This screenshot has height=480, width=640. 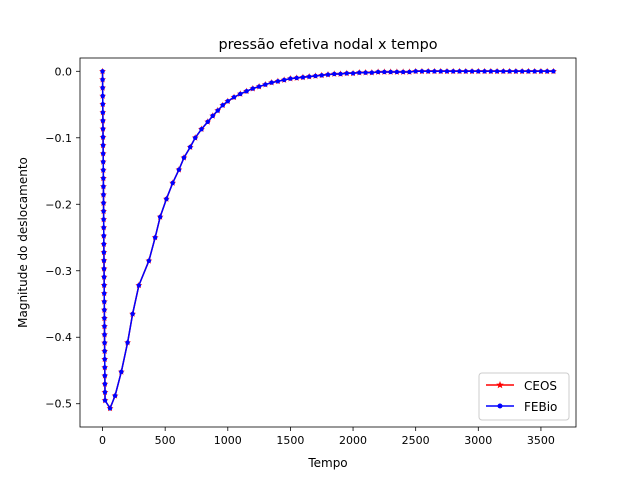 What do you see at coordinates (353, 440) in the screenshot?
I see `x-tick-label: 2000` at bounding box center [353, 440].